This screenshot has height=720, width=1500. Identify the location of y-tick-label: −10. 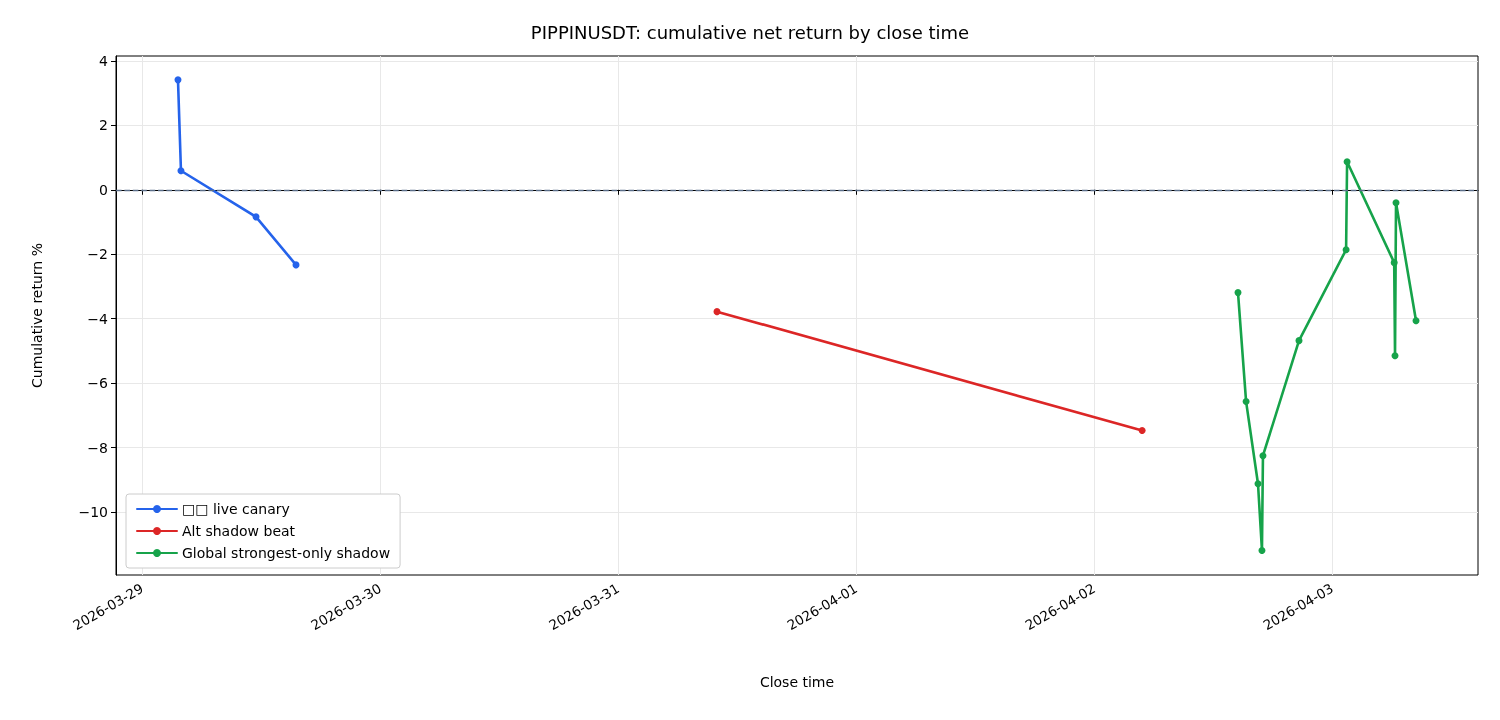
(93, 512).